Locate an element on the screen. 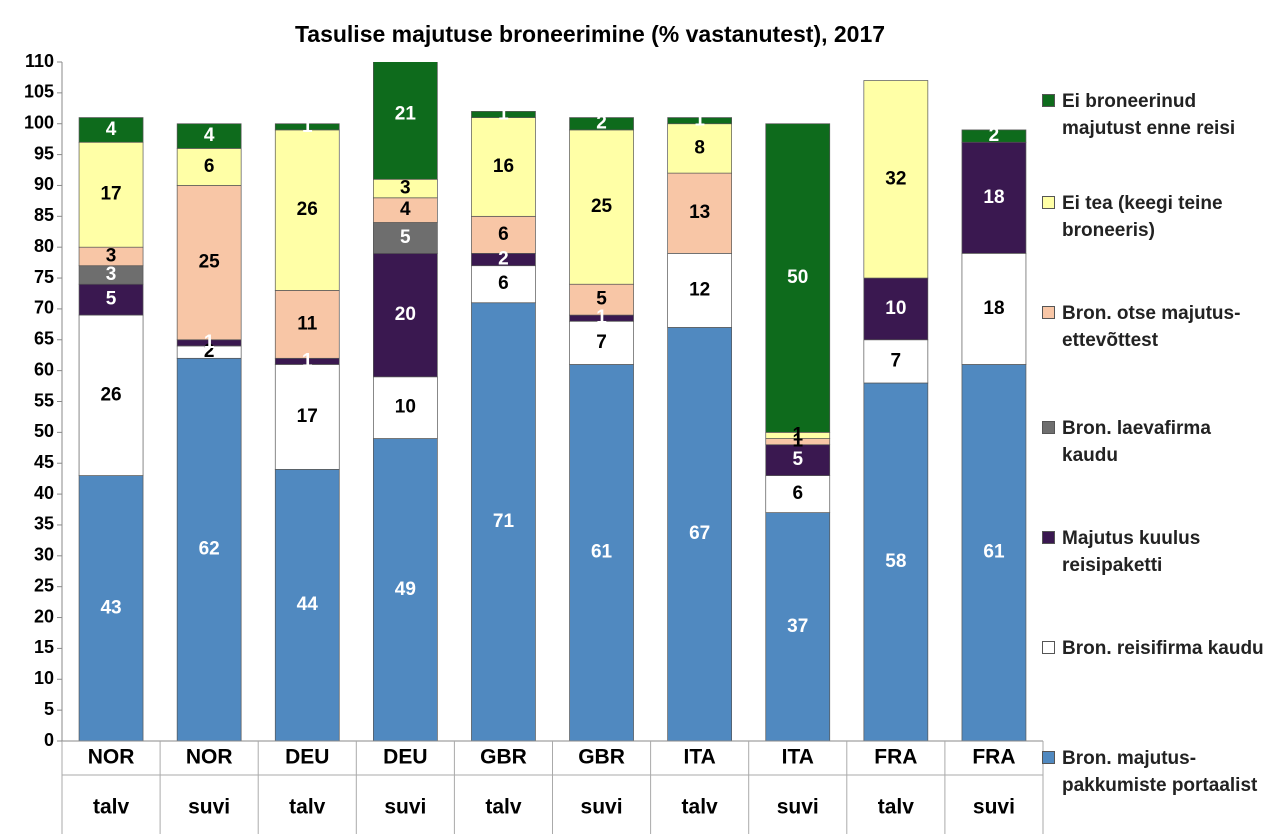 This screenshot has height=834, width=1271. data-label: 67 is located at coordinates (699, 533).